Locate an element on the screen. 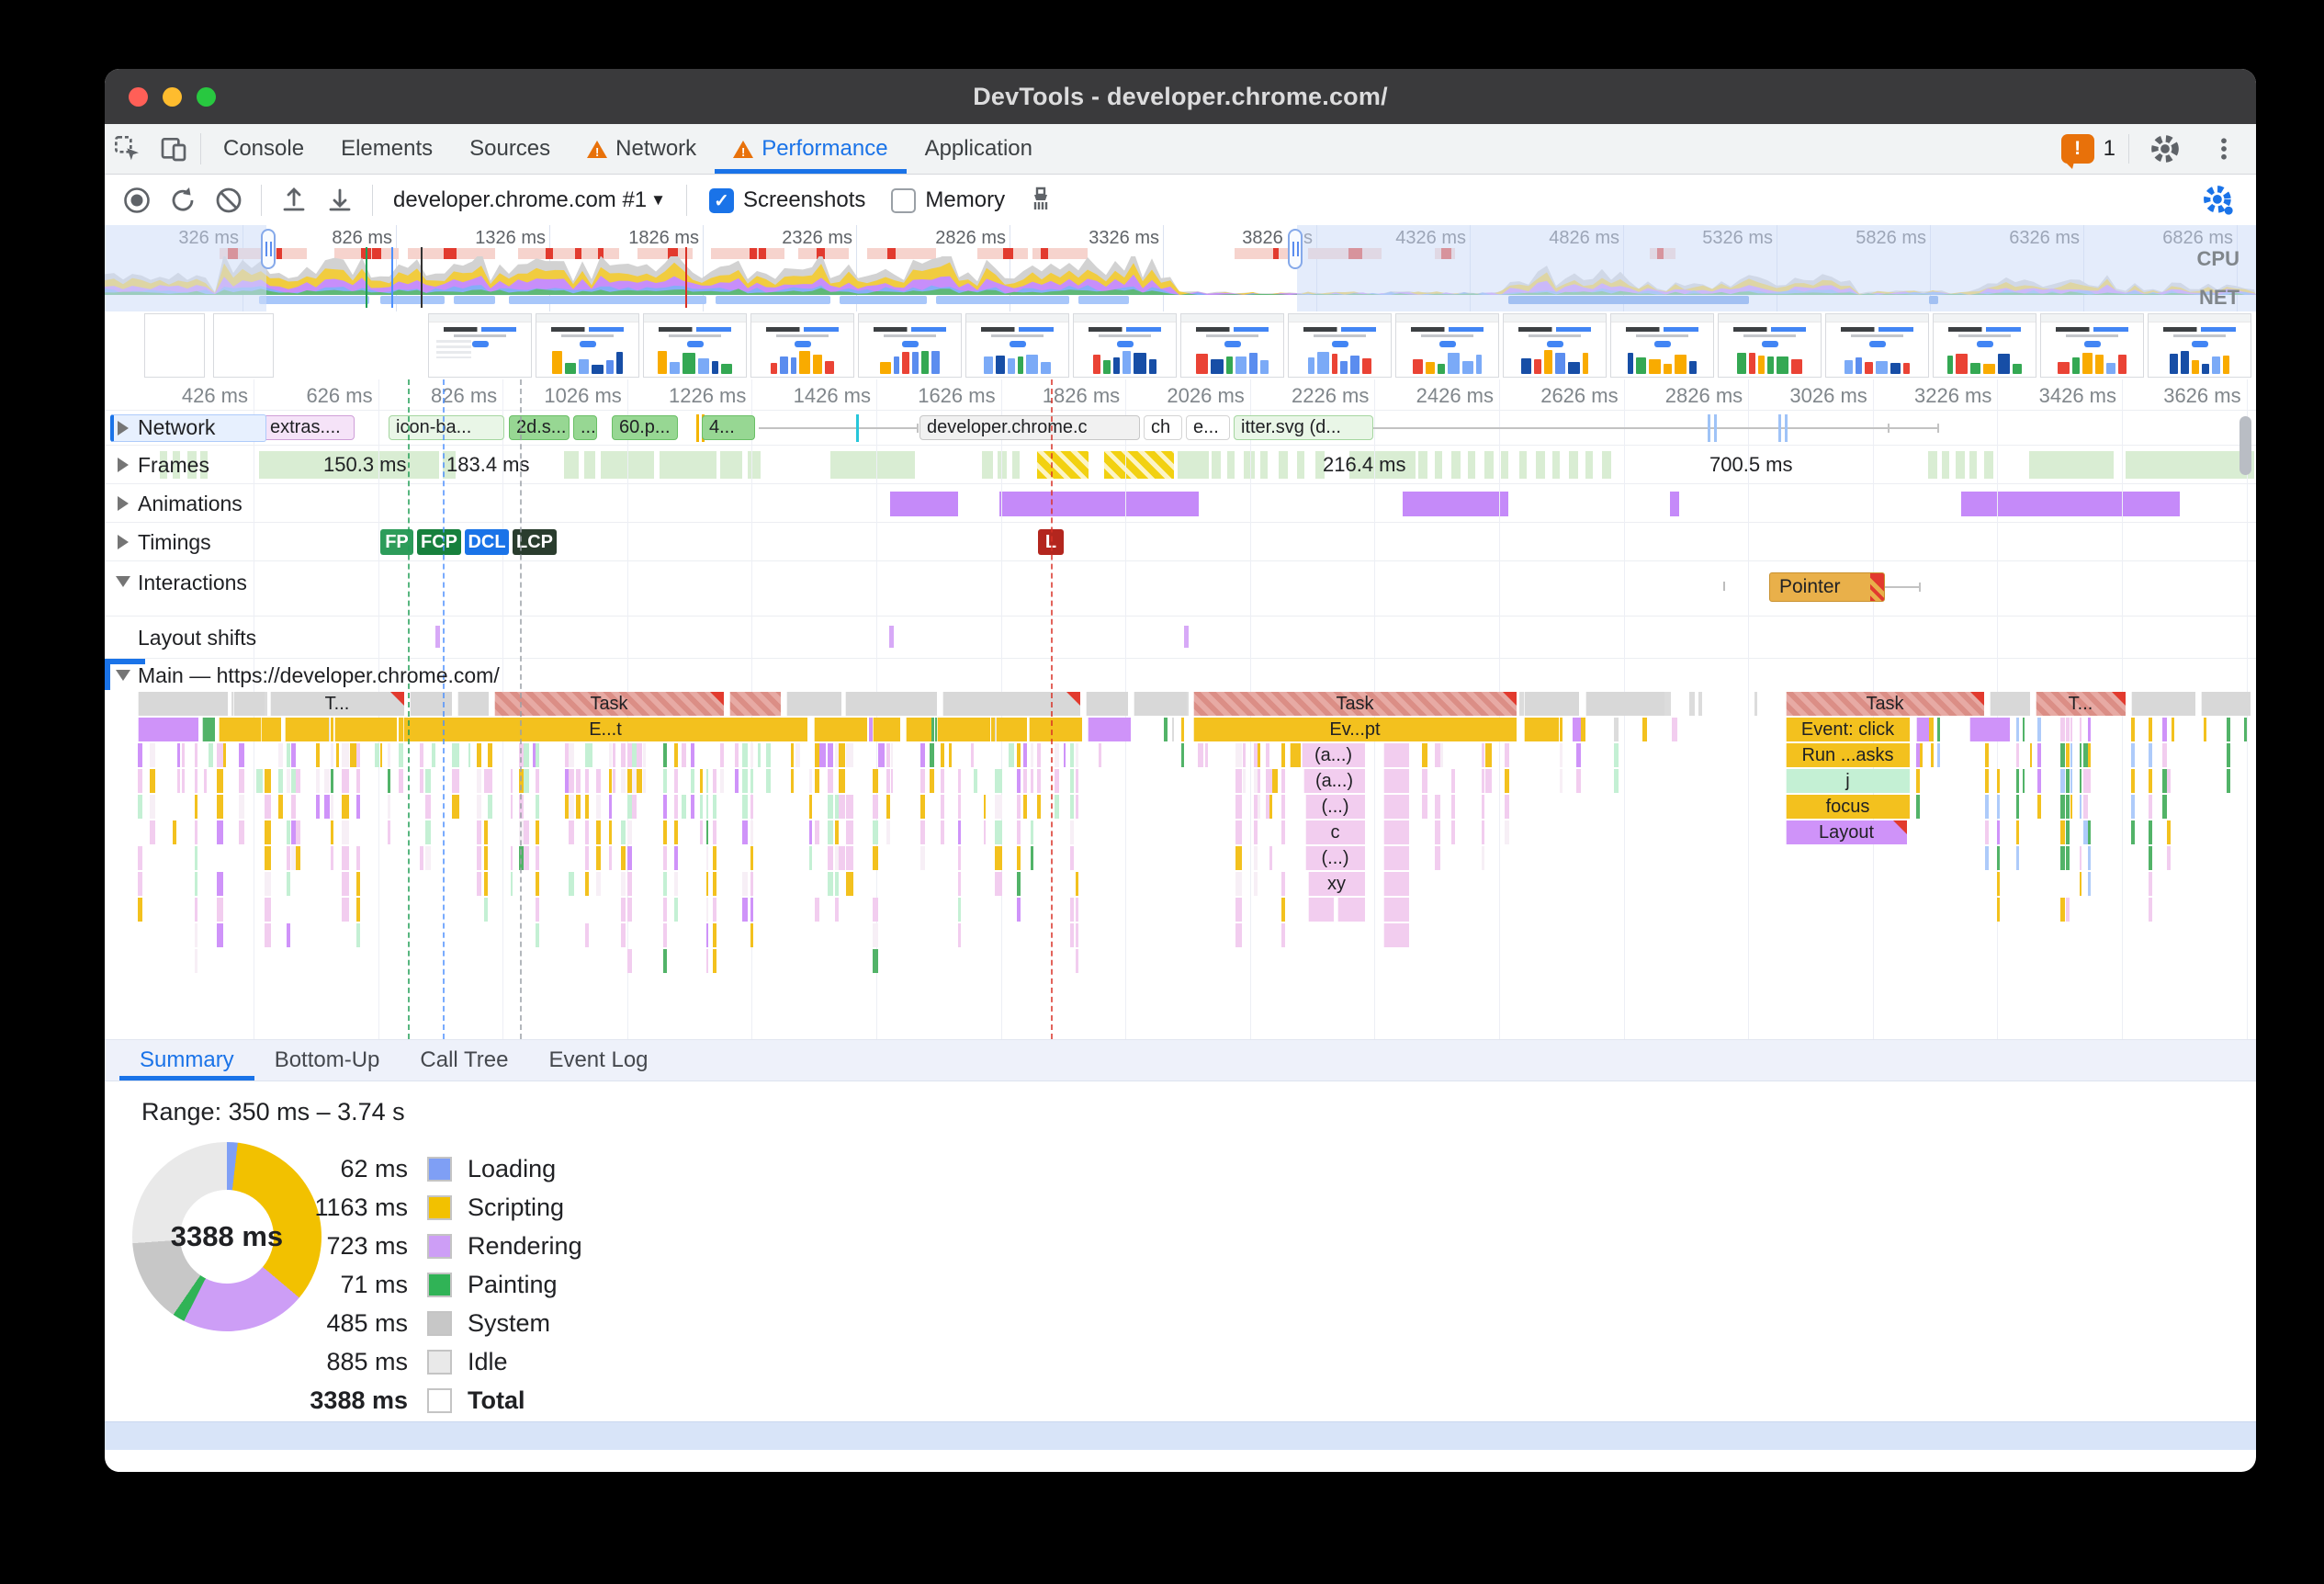  network-request: ch is located at coordinates (1163, 428).